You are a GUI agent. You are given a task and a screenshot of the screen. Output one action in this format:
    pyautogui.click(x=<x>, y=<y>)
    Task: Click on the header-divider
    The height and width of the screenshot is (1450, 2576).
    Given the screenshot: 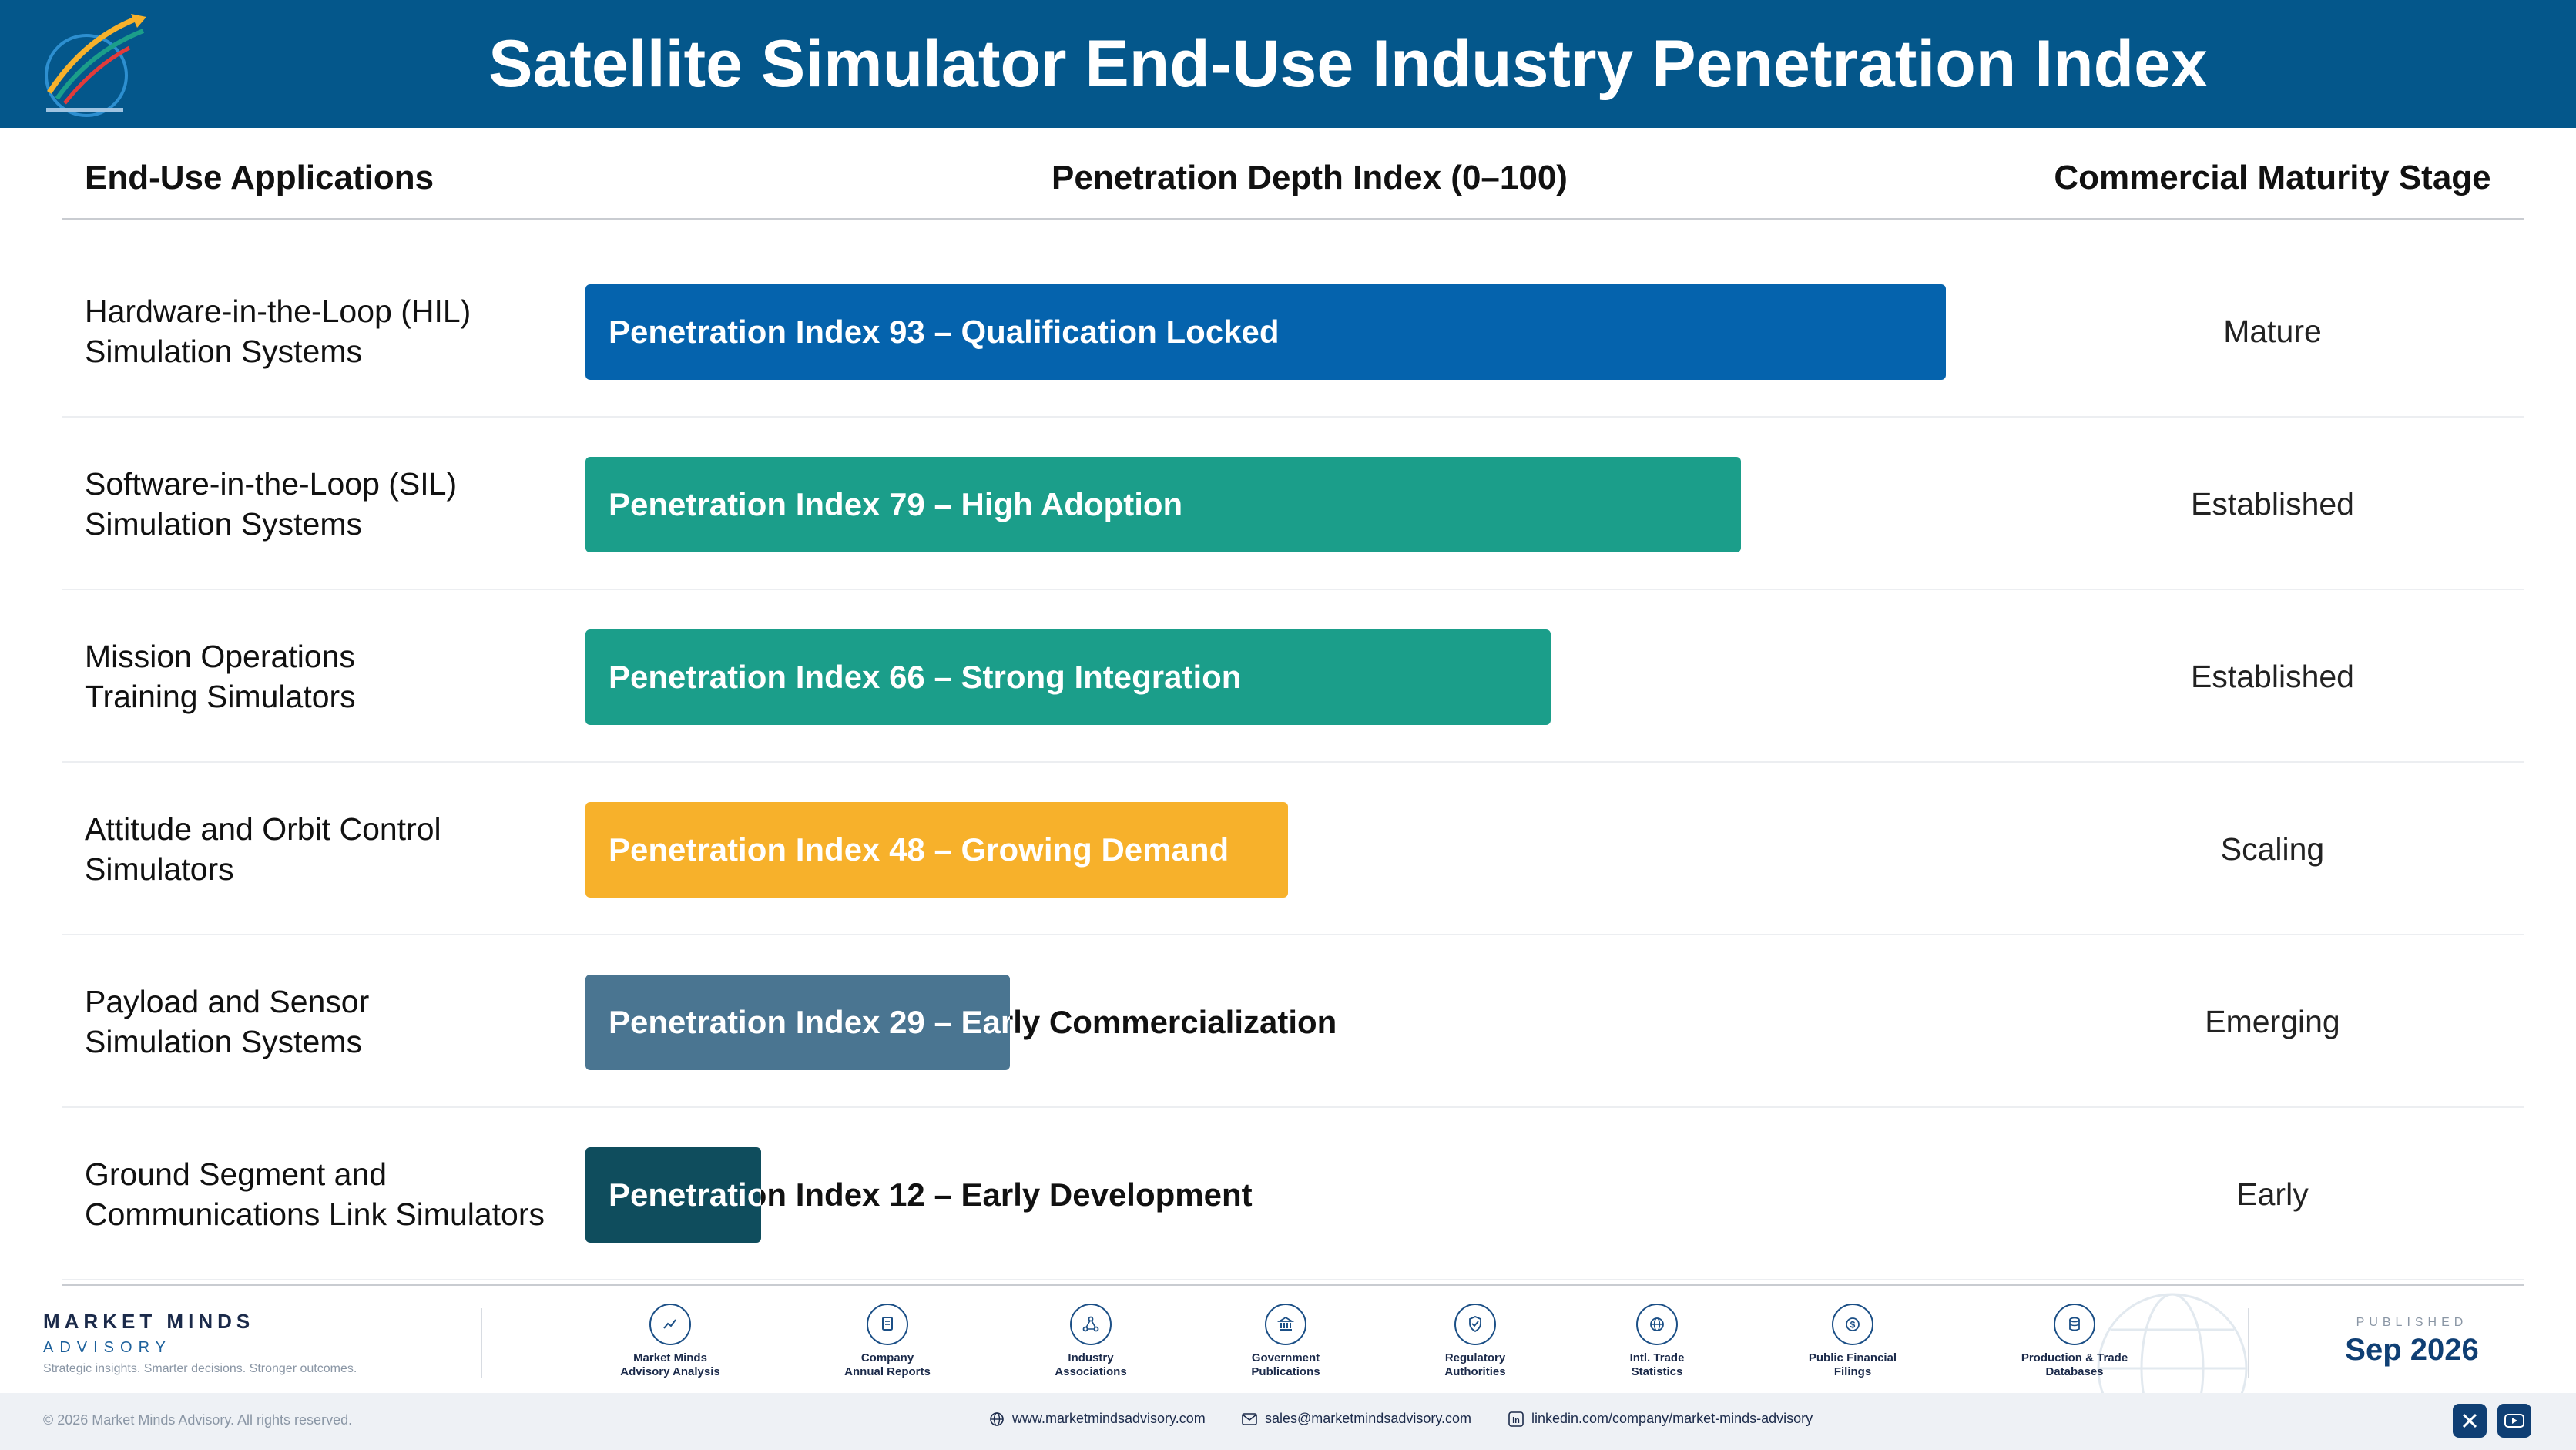 What is the action you would take?
    pyautogui.click(x=1293, y=219)
    